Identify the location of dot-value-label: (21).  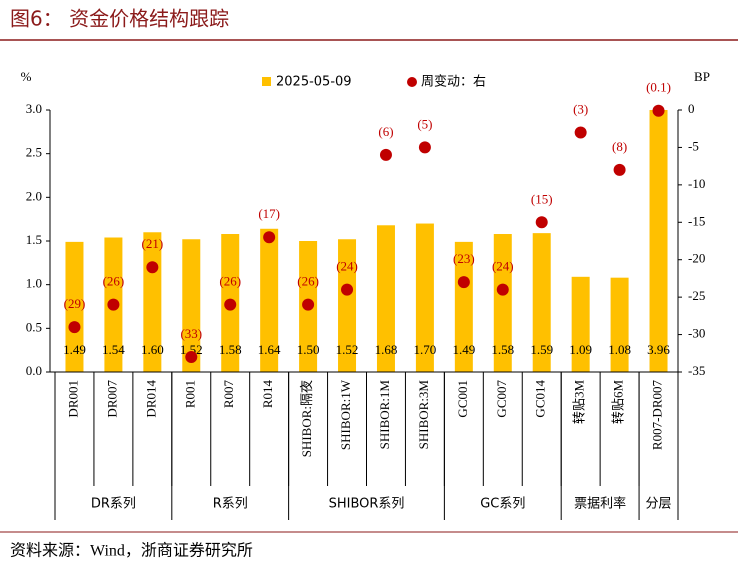
(153, 243).